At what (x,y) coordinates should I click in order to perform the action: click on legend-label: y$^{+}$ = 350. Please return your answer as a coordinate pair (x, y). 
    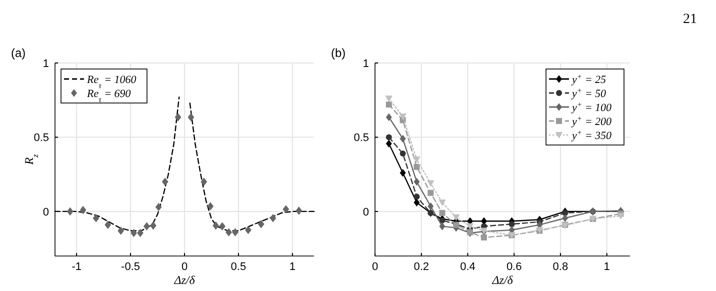
    Looking at the image, I should click on (591, 135).